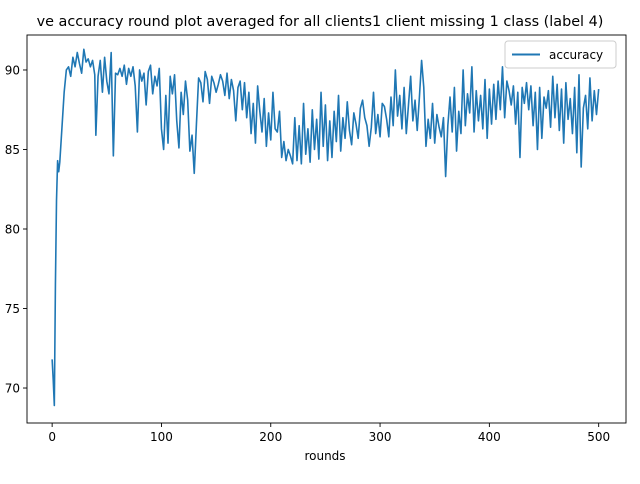 This screenshot has height=484, width=640. What do you see at coordinates (380, 437) in the screenshot?
I see `x-tick-label-300: 300` at bounding box center [380, 437].